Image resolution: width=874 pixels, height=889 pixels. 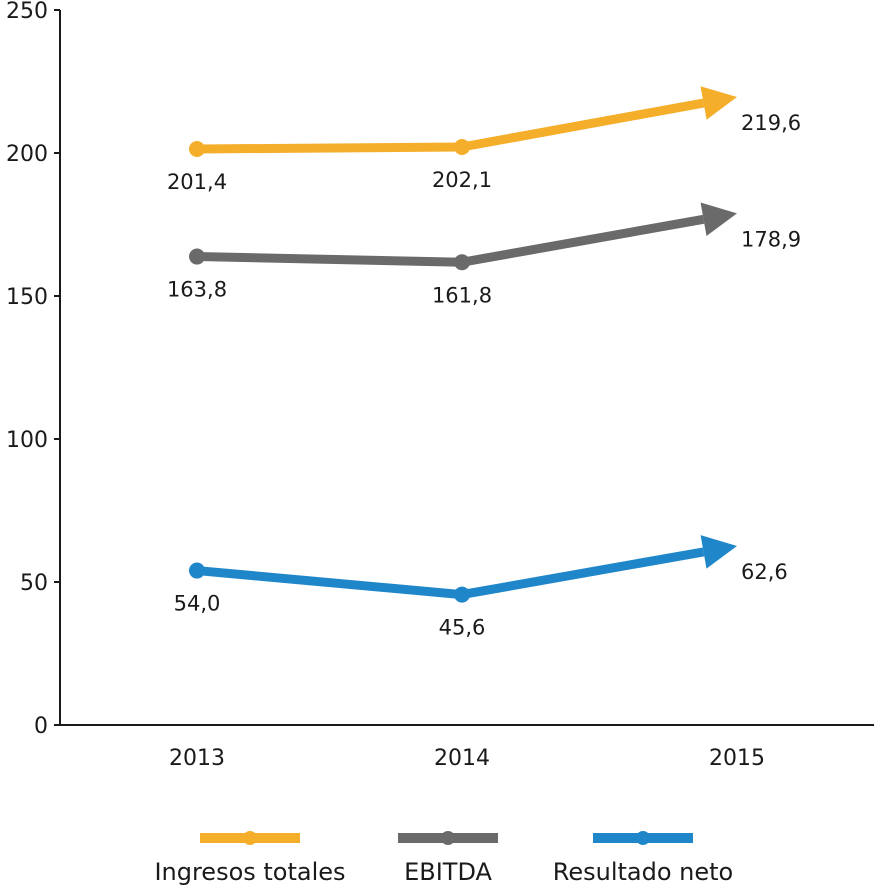 I want to click on legend-item: Resultado neto, so click(x=643, y=858).